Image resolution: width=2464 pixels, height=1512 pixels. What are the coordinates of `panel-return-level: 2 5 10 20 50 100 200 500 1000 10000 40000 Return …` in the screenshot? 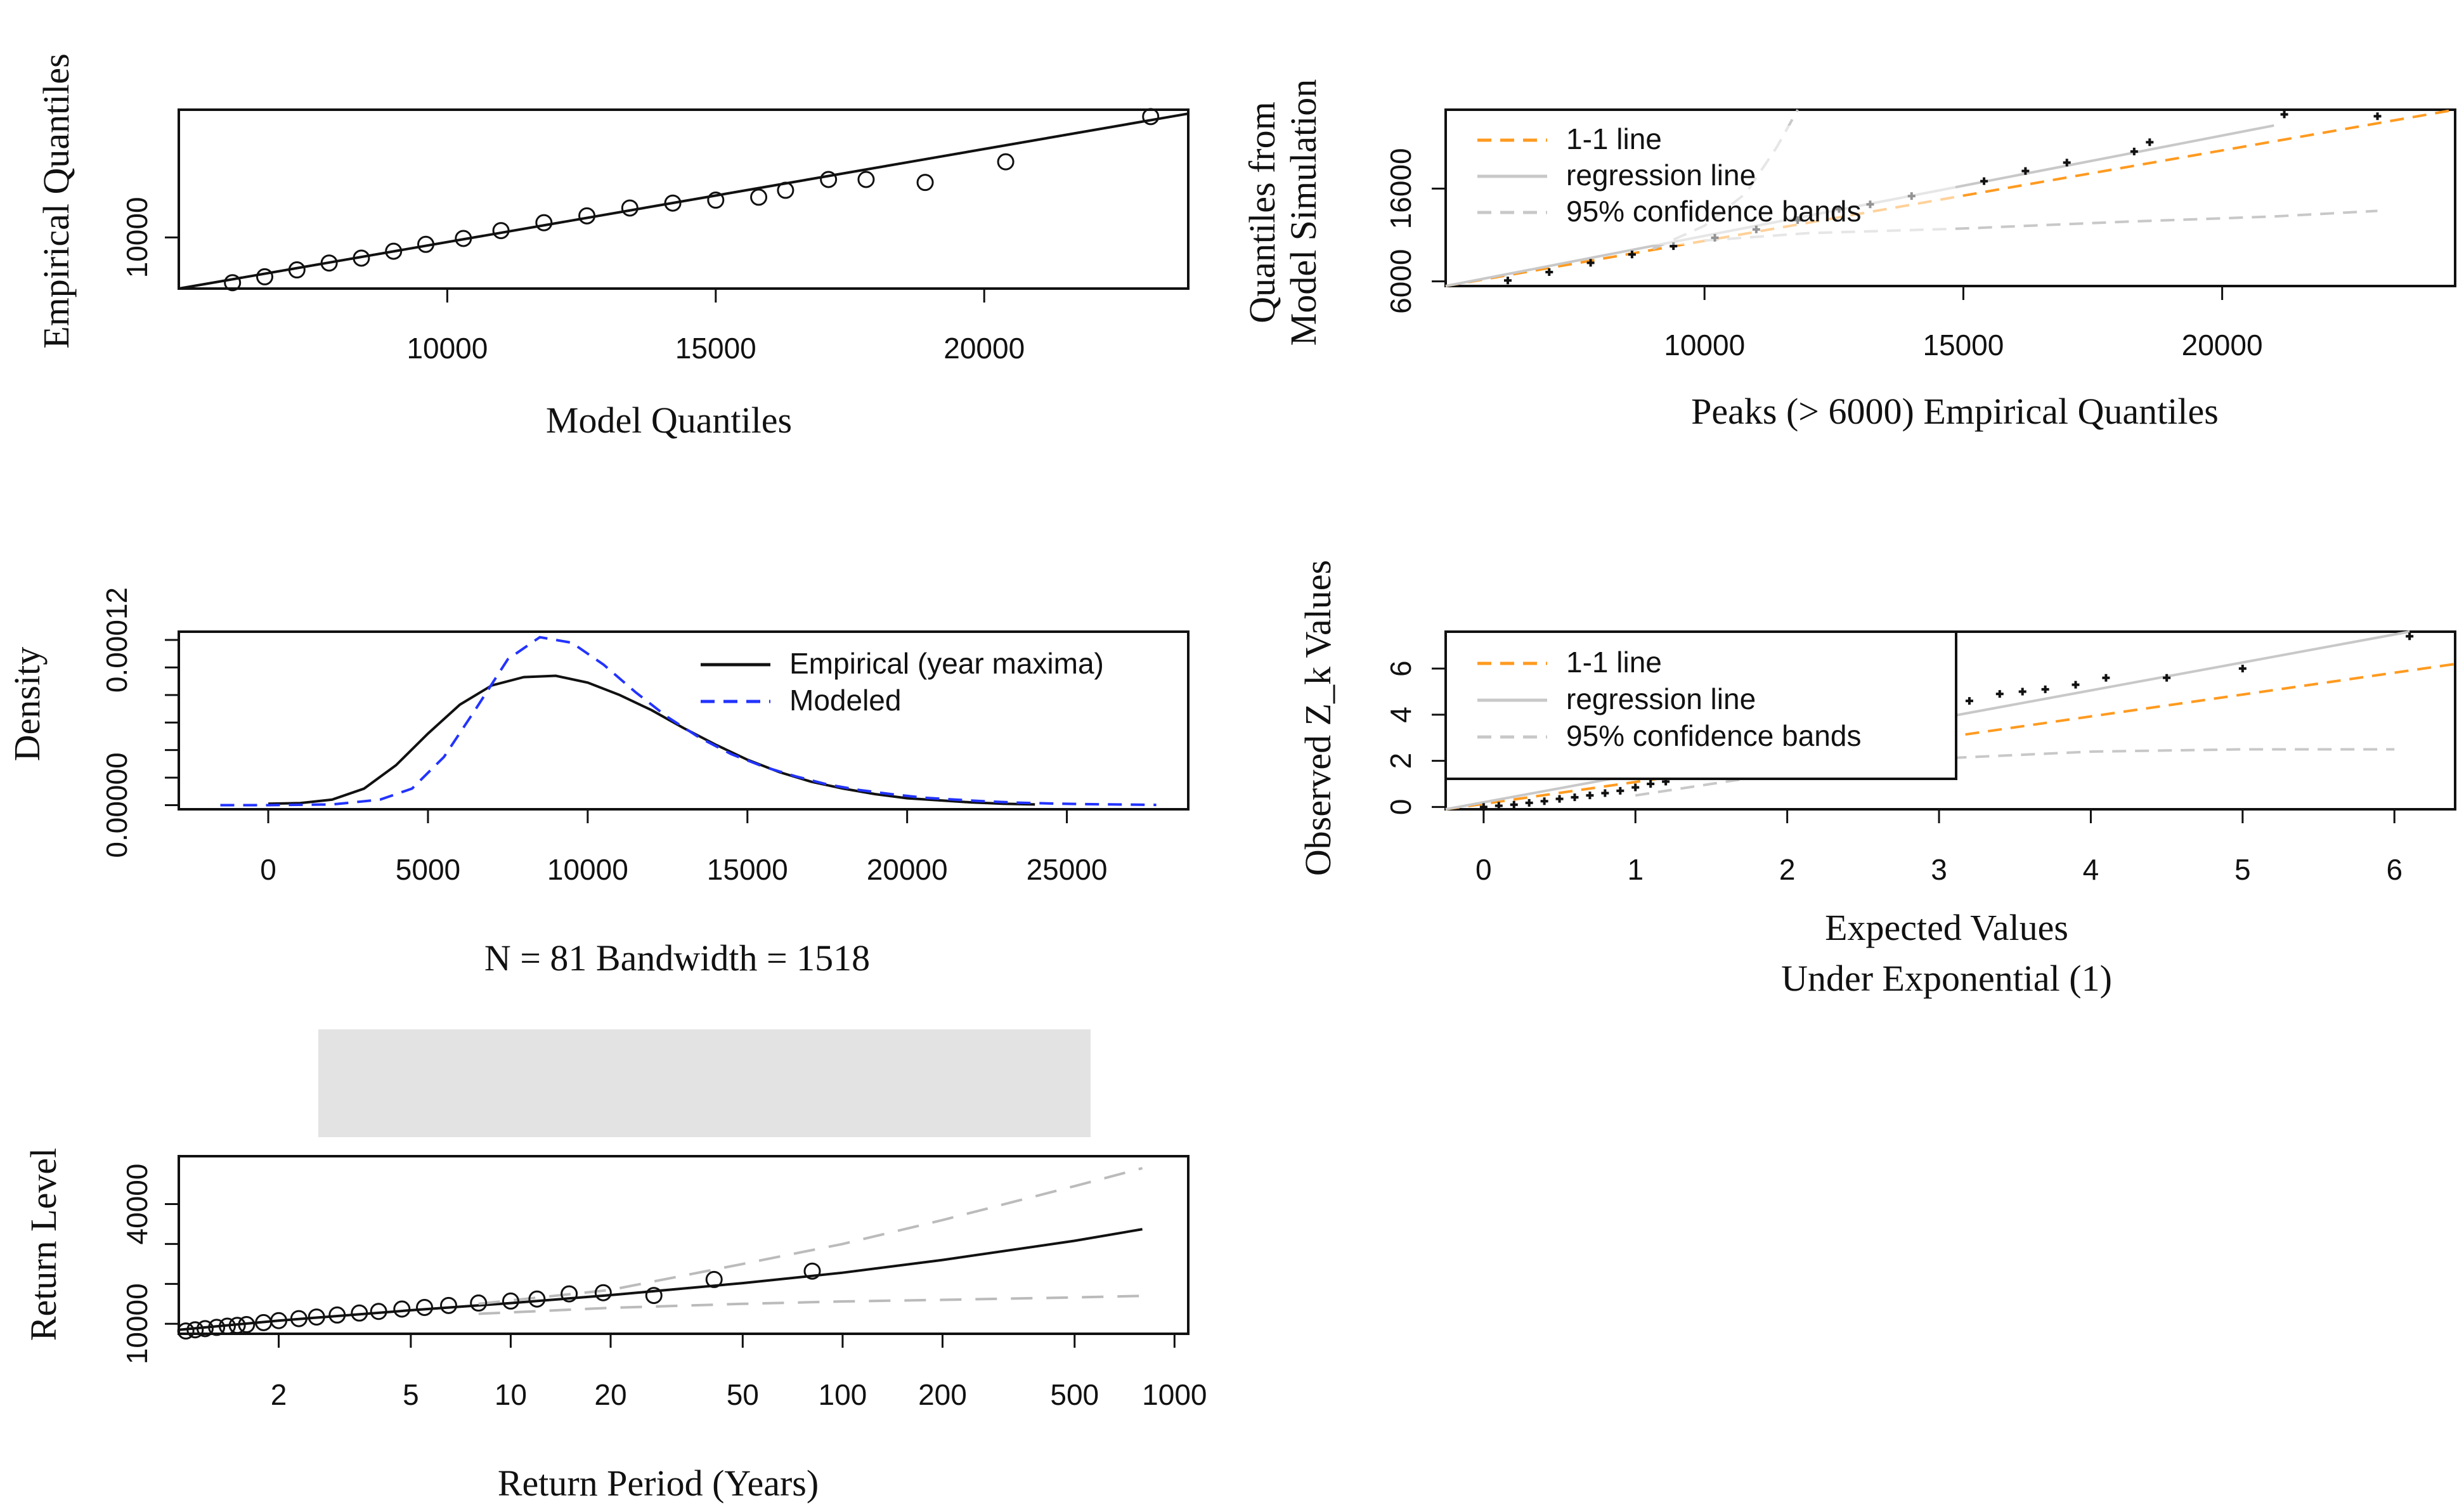 It's located at (615, 1326).